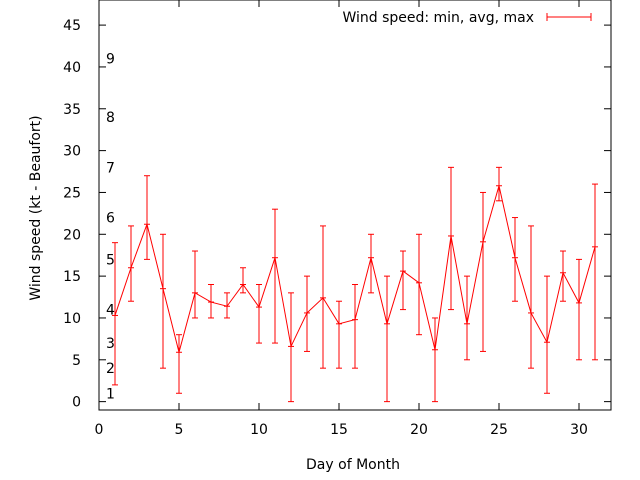  Describe the element at coordinates (110, 369) in the screenshot. I see `beaufort-label: 2` at that location.